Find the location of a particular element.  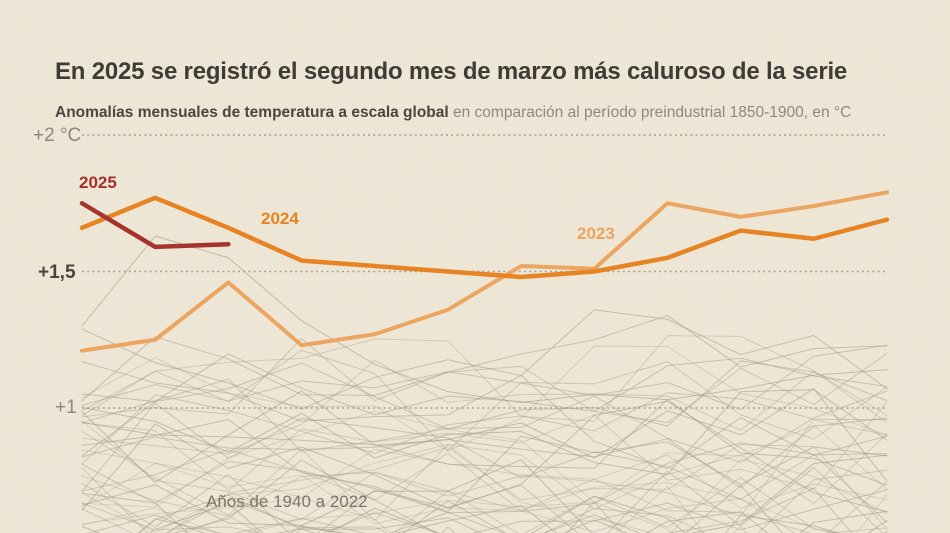

ytick-plus1: +1 is located at coordinates (66, 407).